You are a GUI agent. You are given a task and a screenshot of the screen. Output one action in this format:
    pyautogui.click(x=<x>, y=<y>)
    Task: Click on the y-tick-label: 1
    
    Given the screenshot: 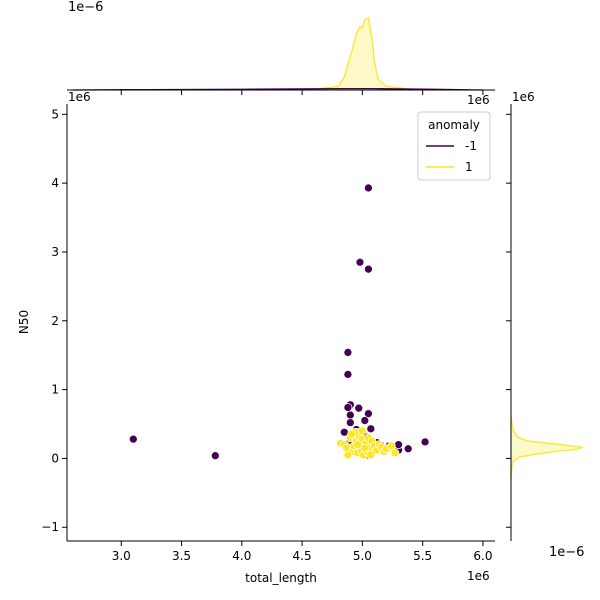 What is the action you would take?
    pyautogui.click(x=55, y=390)
    